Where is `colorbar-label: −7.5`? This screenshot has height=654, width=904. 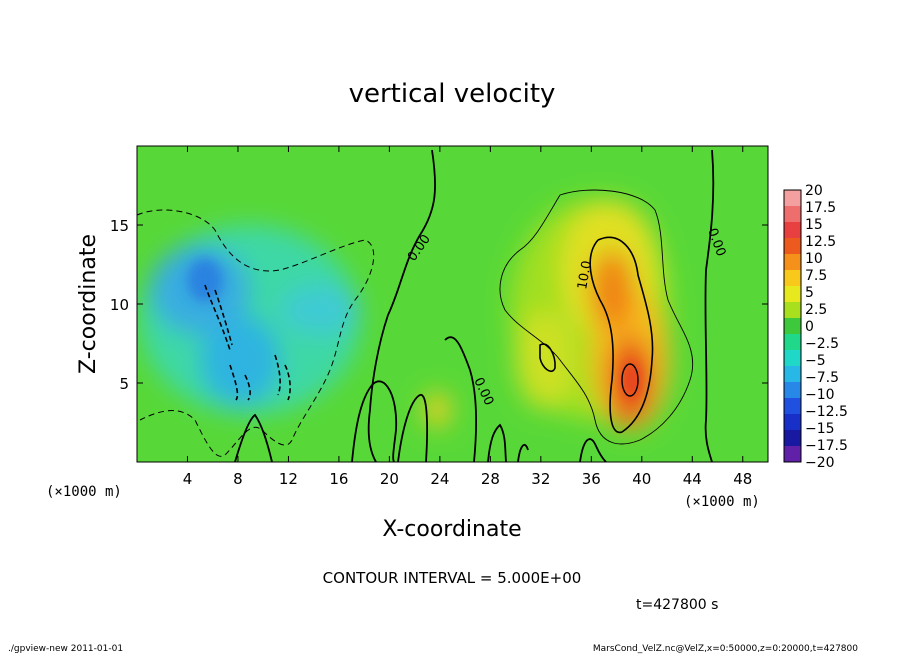 colorbar-label: −7.5 is located at coordinates (822, 378).